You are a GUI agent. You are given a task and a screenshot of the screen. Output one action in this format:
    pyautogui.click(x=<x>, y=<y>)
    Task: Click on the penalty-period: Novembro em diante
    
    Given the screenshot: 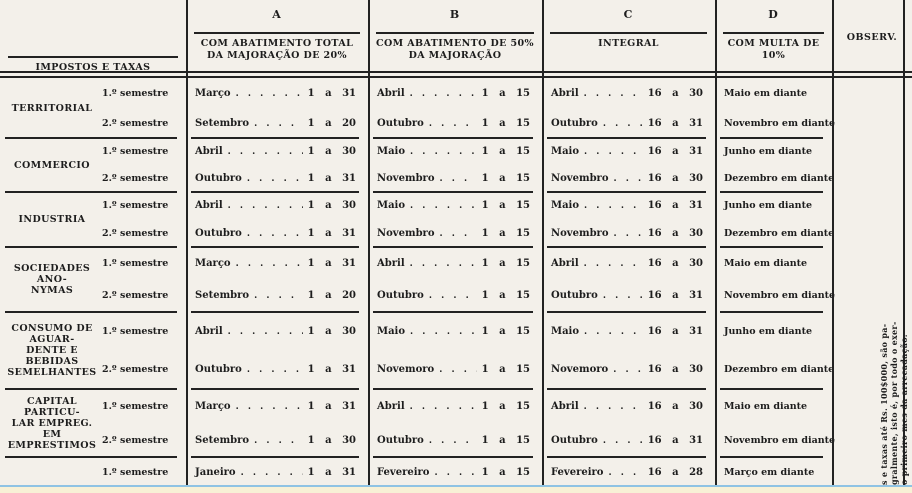 What is the action you would take?
    pyautogui.click(x=780, y=440)
    